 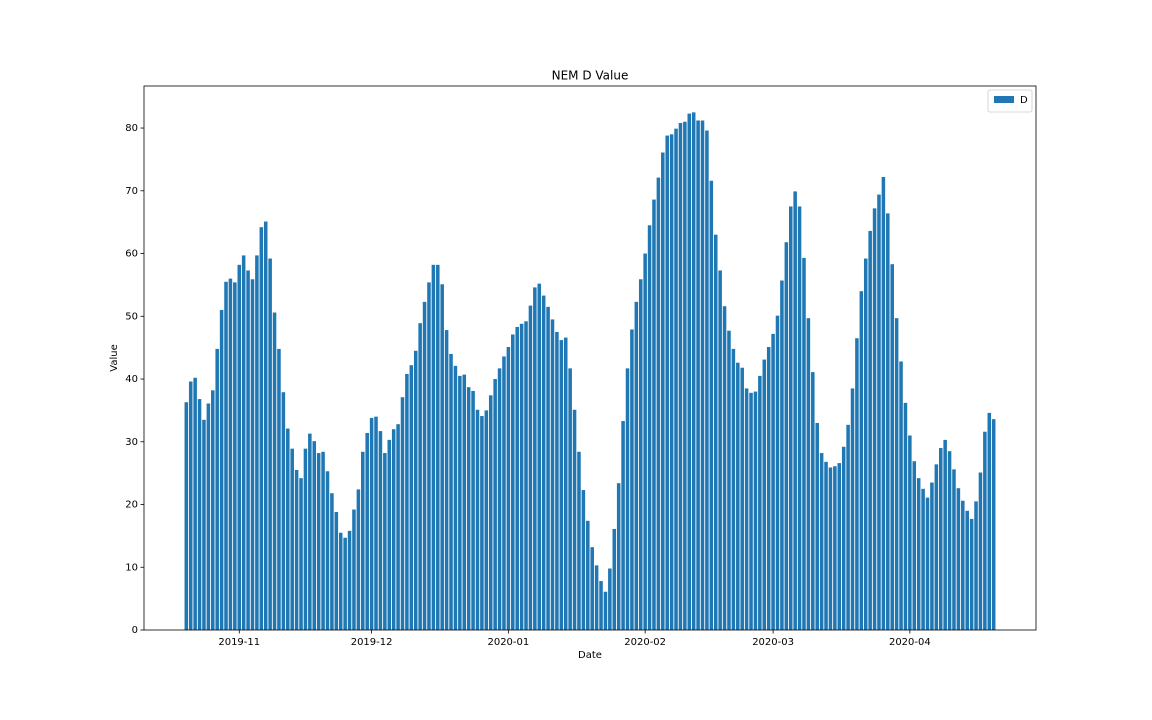 What do you see at coordinates (372, 642) in the screenshot?
I see `x-tick-label: 2019-12` at bounding box center [372, 642].